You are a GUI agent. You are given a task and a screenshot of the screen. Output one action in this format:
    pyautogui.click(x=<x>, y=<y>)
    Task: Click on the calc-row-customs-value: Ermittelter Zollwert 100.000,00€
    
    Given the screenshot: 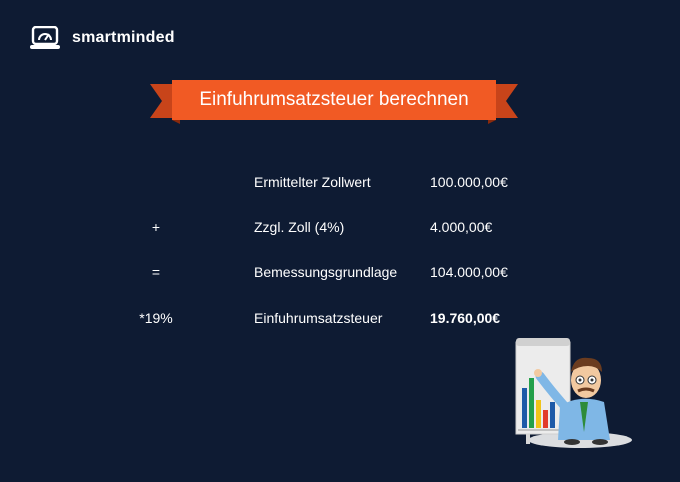 What is the action you would take?
    pyautogui.click(x=340, y=184)
    